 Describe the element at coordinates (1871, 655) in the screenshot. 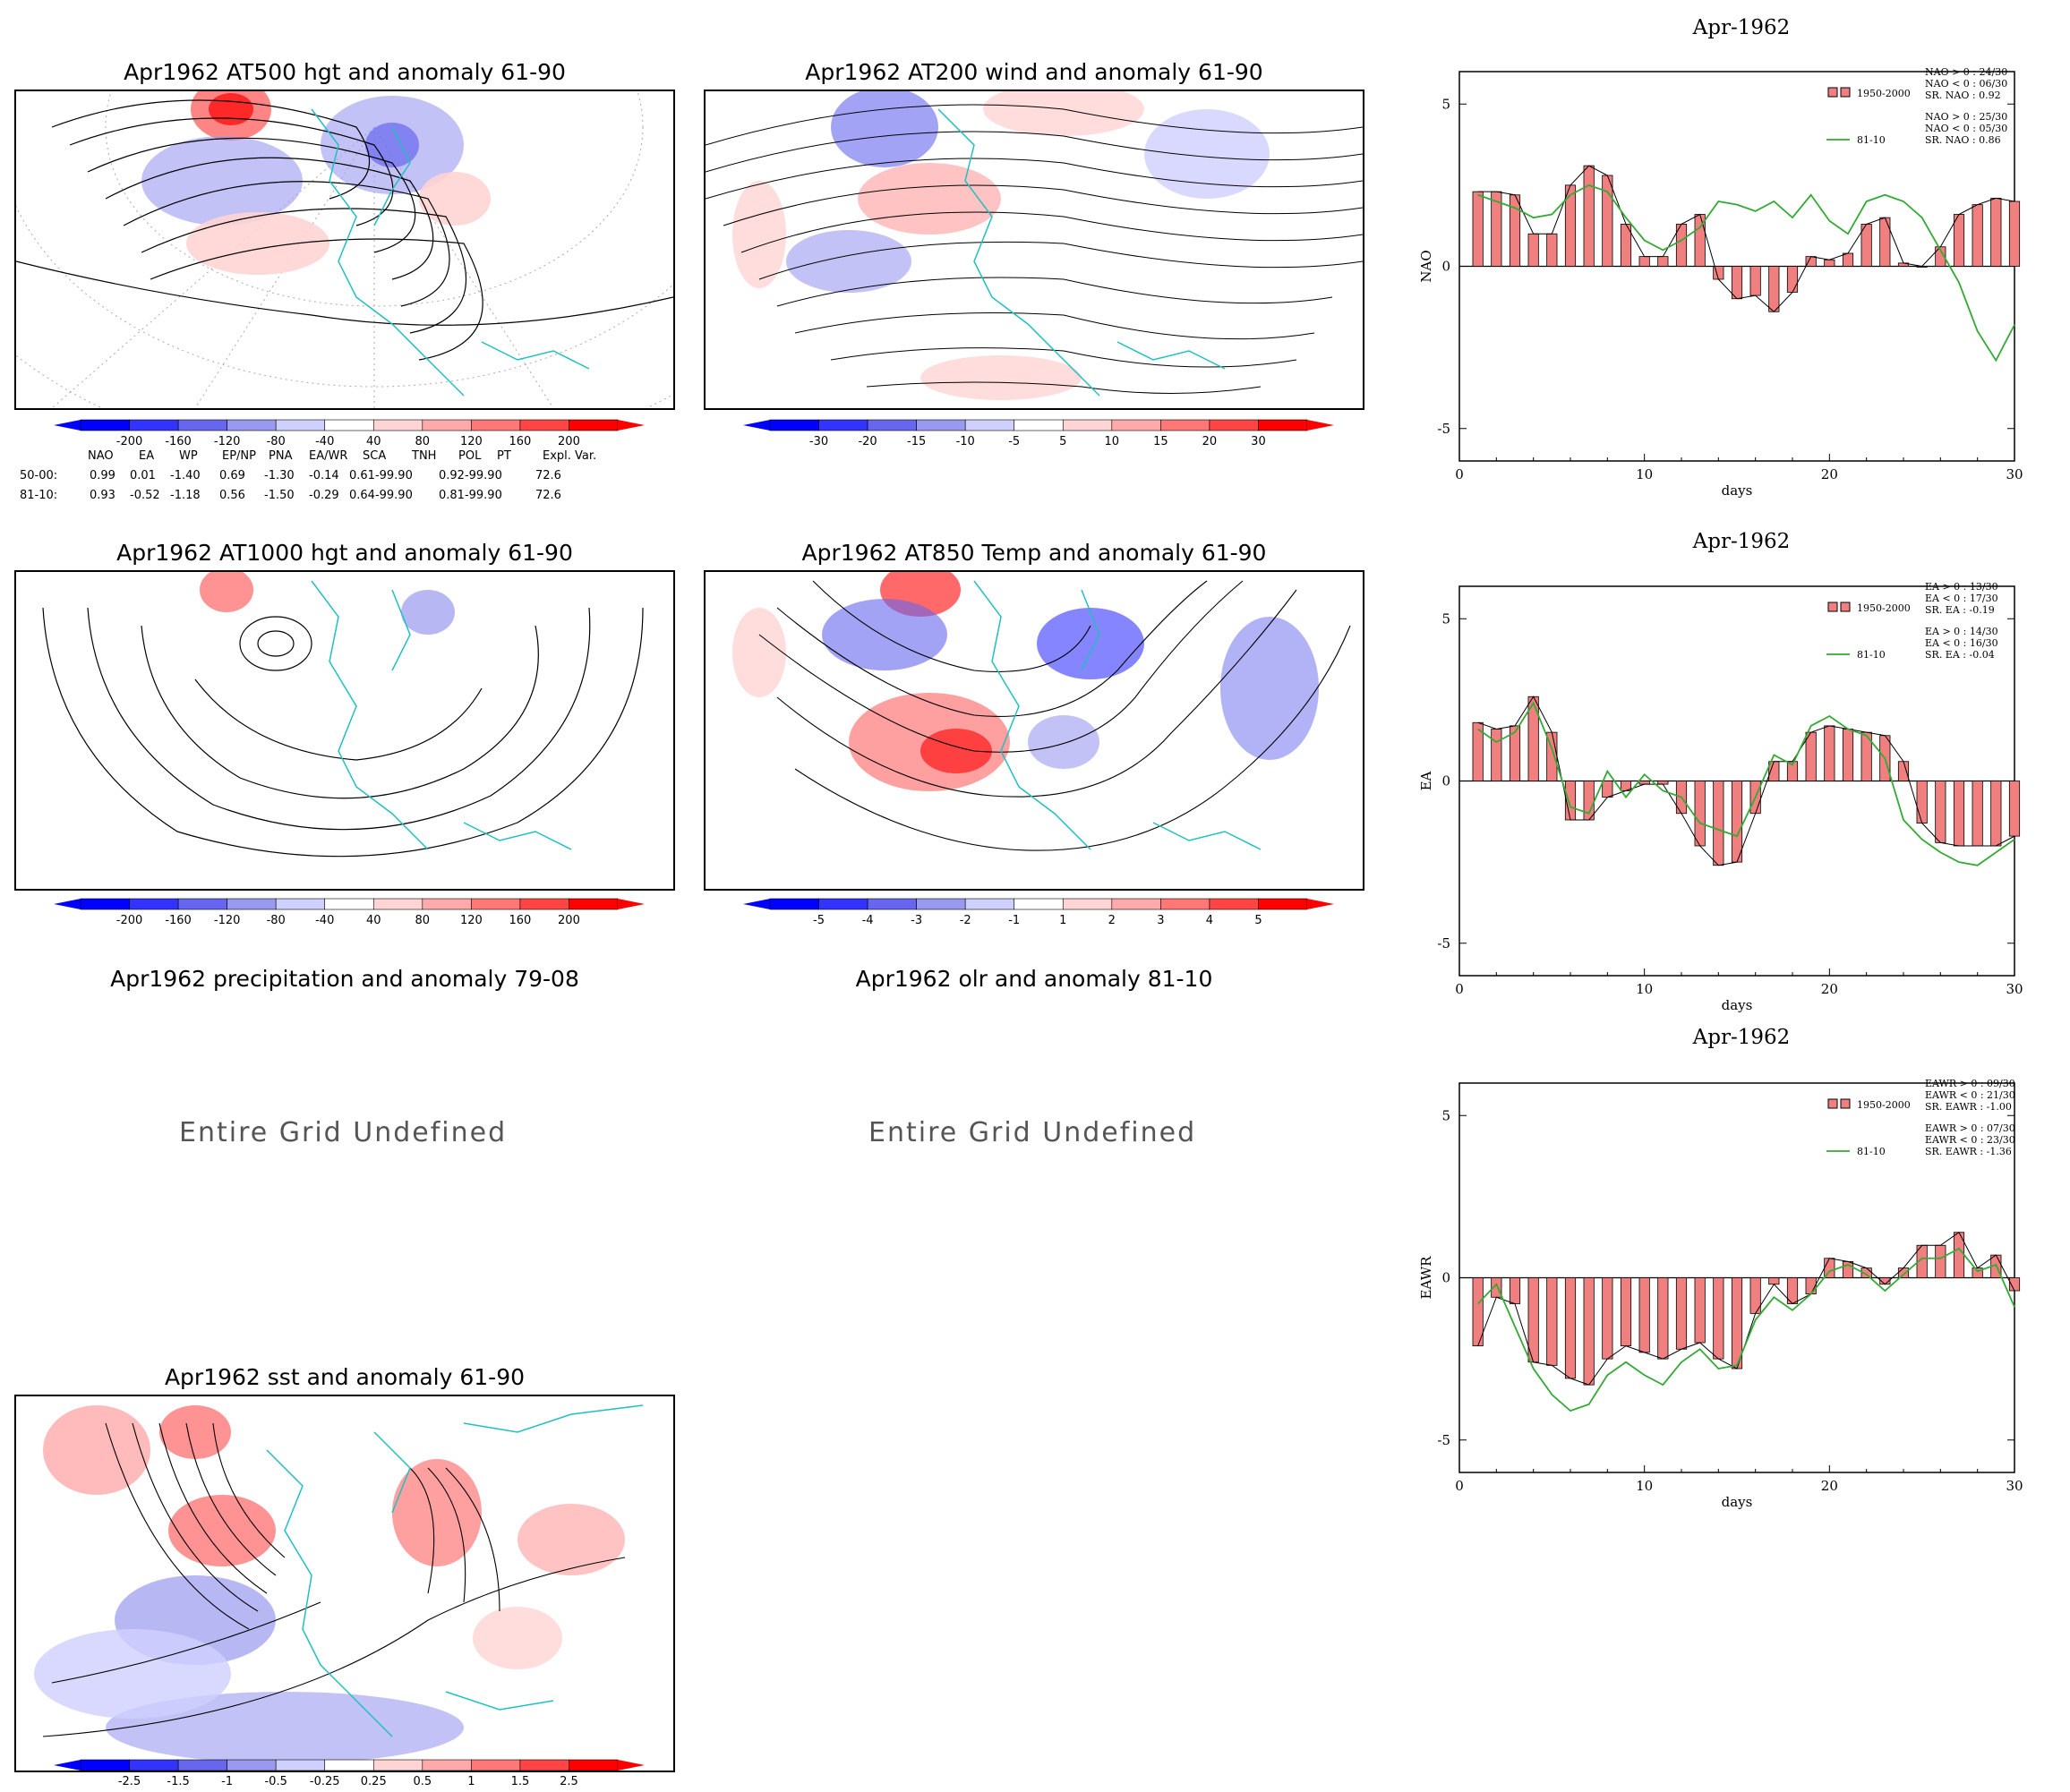

I see `legend-line-label: 81-10` at that location.